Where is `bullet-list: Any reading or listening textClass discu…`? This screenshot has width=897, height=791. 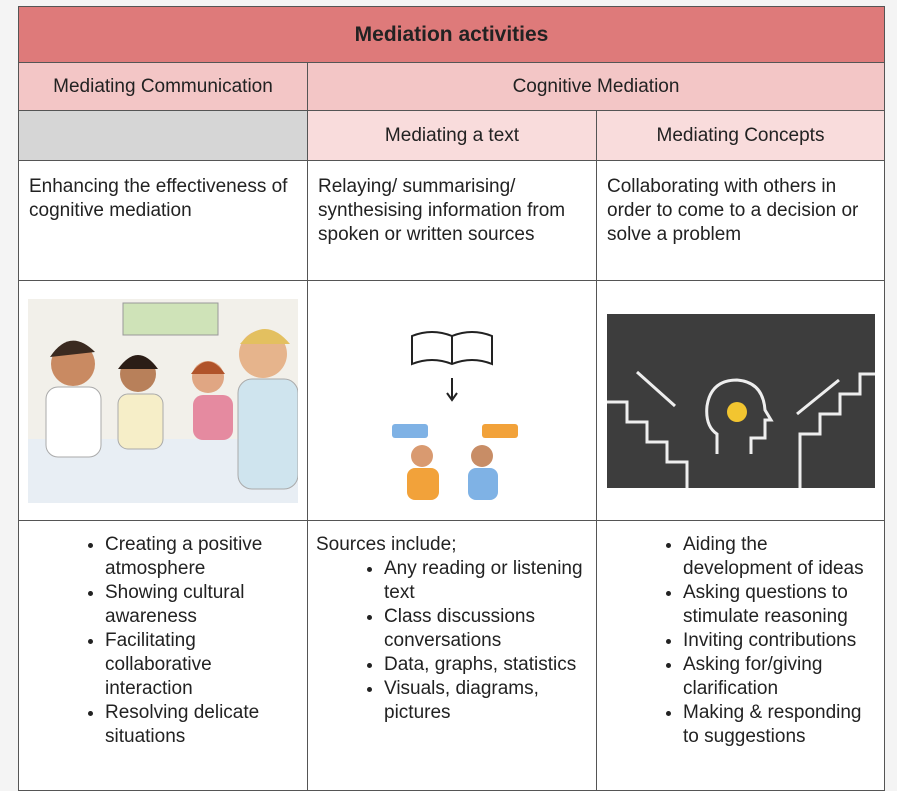 bullet-list: Any reading or listening textClass discu… is located at coordinates (452, 641).